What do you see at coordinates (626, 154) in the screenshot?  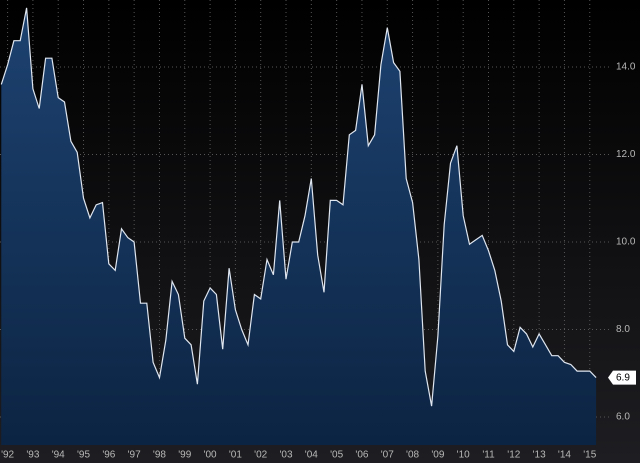 I see `y-tick-label: 12.0` at bounding box center [626, 154].